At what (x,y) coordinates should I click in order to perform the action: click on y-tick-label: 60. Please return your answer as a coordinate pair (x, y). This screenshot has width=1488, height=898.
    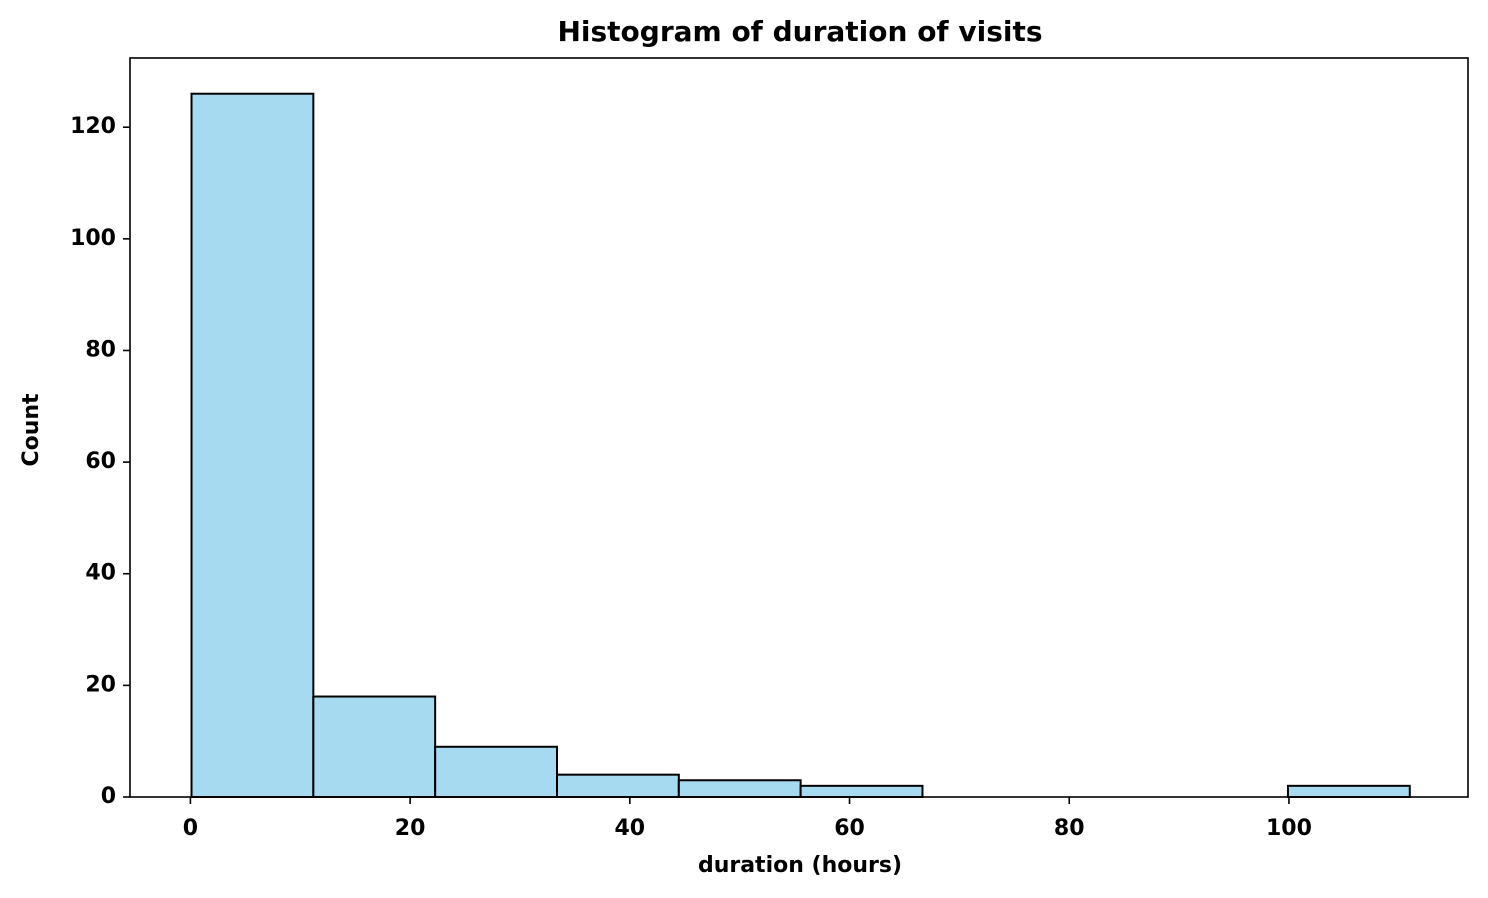
    Looking at the image, I should click on (100, 461).